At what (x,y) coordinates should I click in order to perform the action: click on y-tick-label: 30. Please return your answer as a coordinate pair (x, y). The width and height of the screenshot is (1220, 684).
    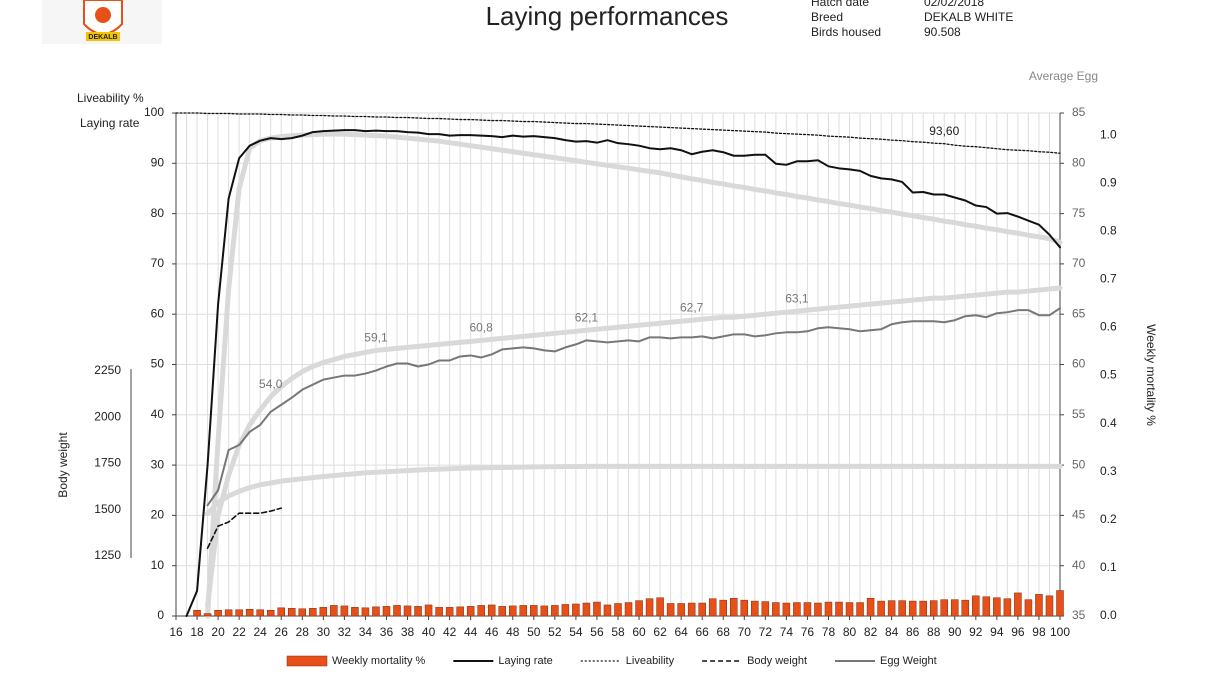
    Looking at the image, I should click on (158, 464).